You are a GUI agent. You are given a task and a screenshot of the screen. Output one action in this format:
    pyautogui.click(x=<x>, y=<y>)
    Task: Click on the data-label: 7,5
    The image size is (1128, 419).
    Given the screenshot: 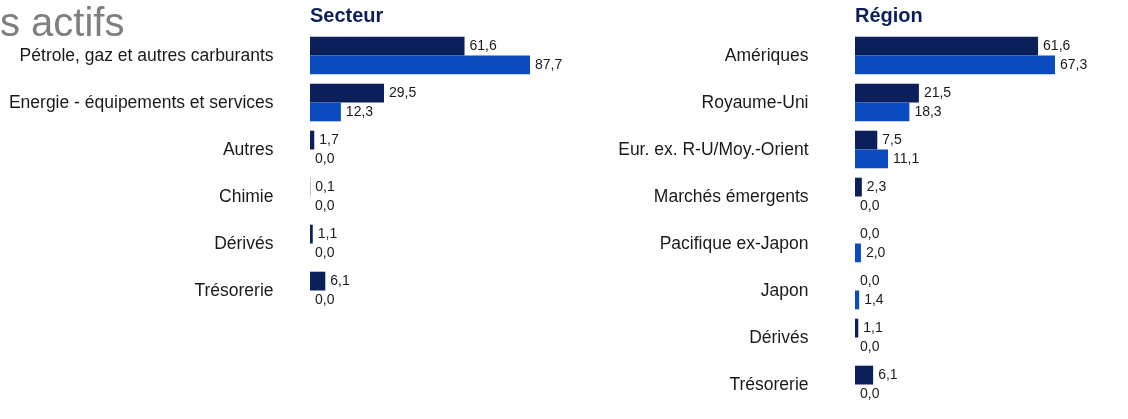 What is the action you would take?
    pyautogui.click(x=892, y=139)
    